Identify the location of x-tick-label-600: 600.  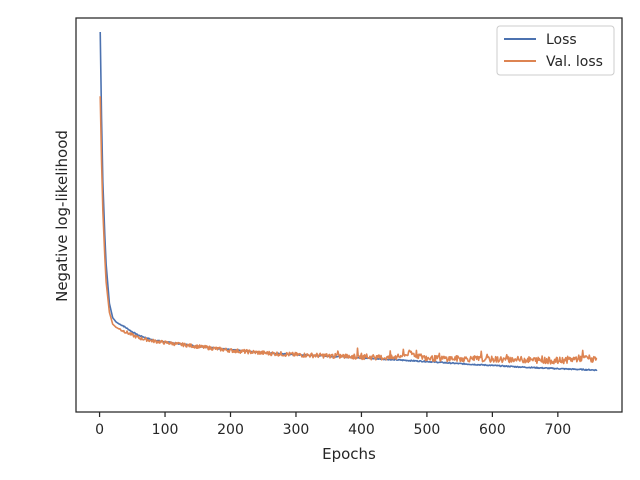
(492, 430).